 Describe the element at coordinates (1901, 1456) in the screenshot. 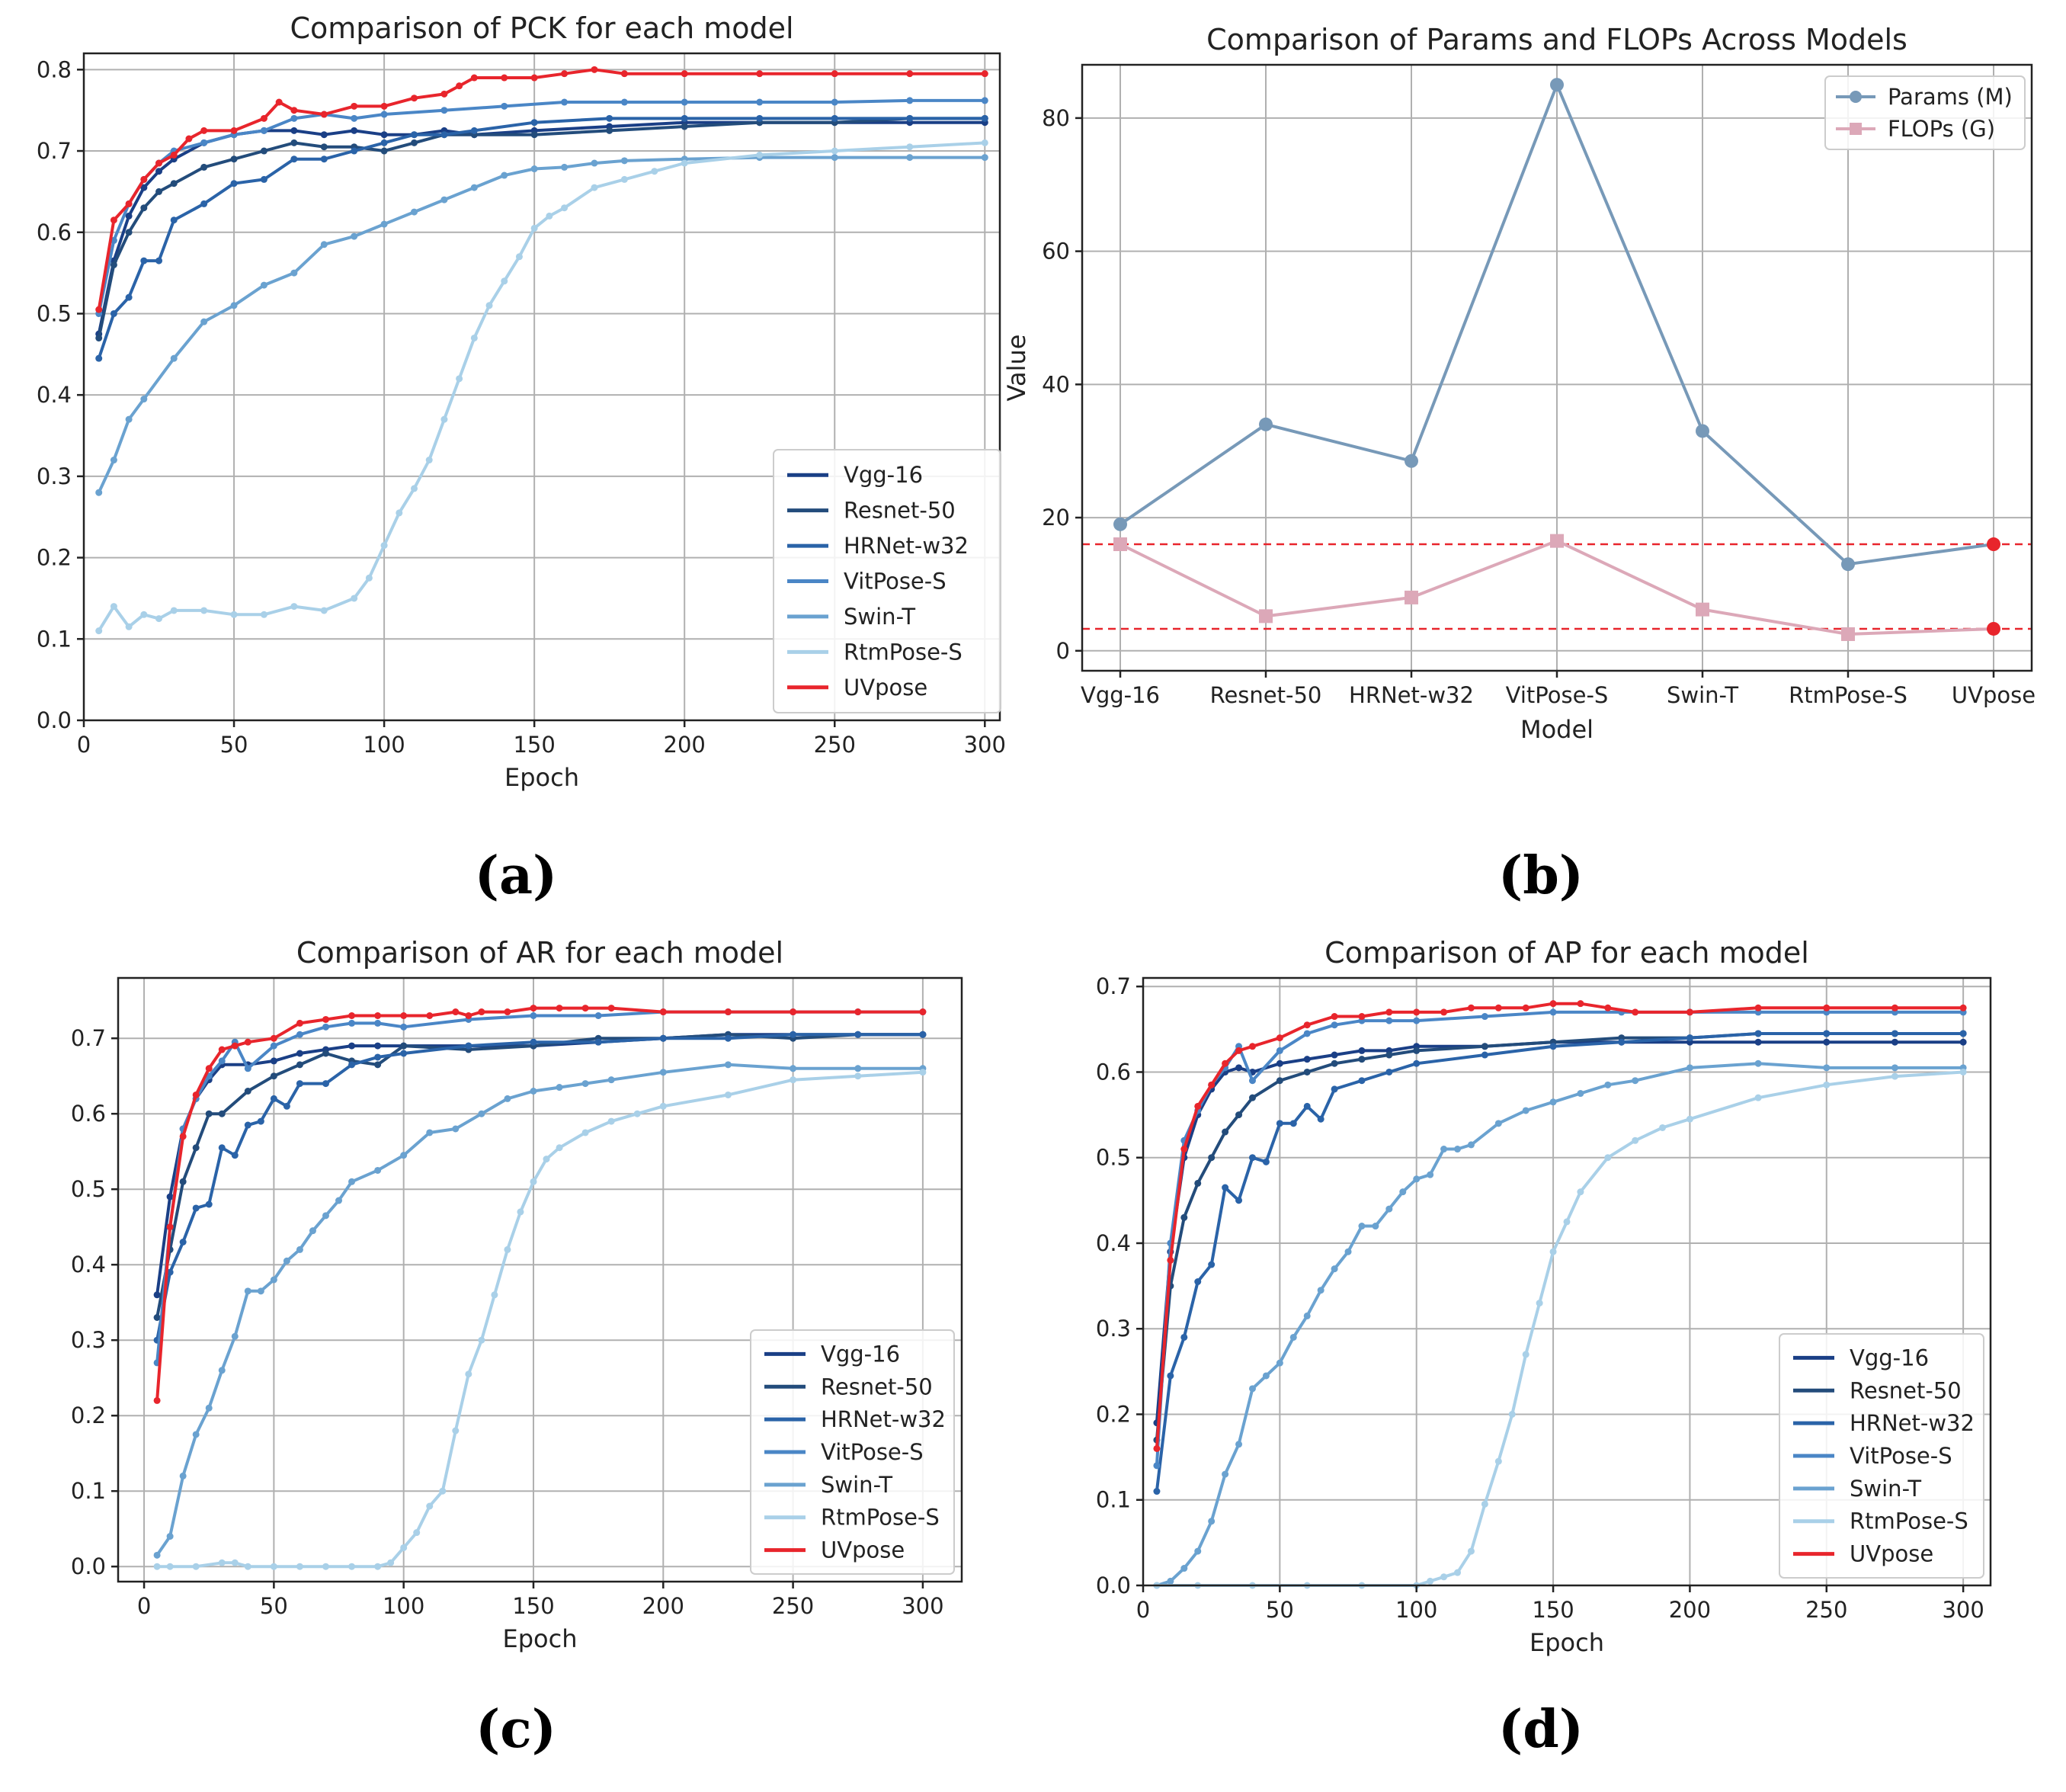

I see `legend-label: VitPose-S` at that location.